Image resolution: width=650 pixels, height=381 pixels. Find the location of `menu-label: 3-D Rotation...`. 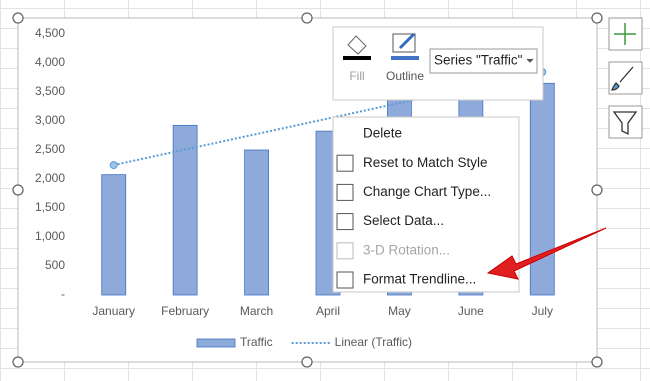

menu-label: 3-D Rotation... is located at coordinates (406, 249).